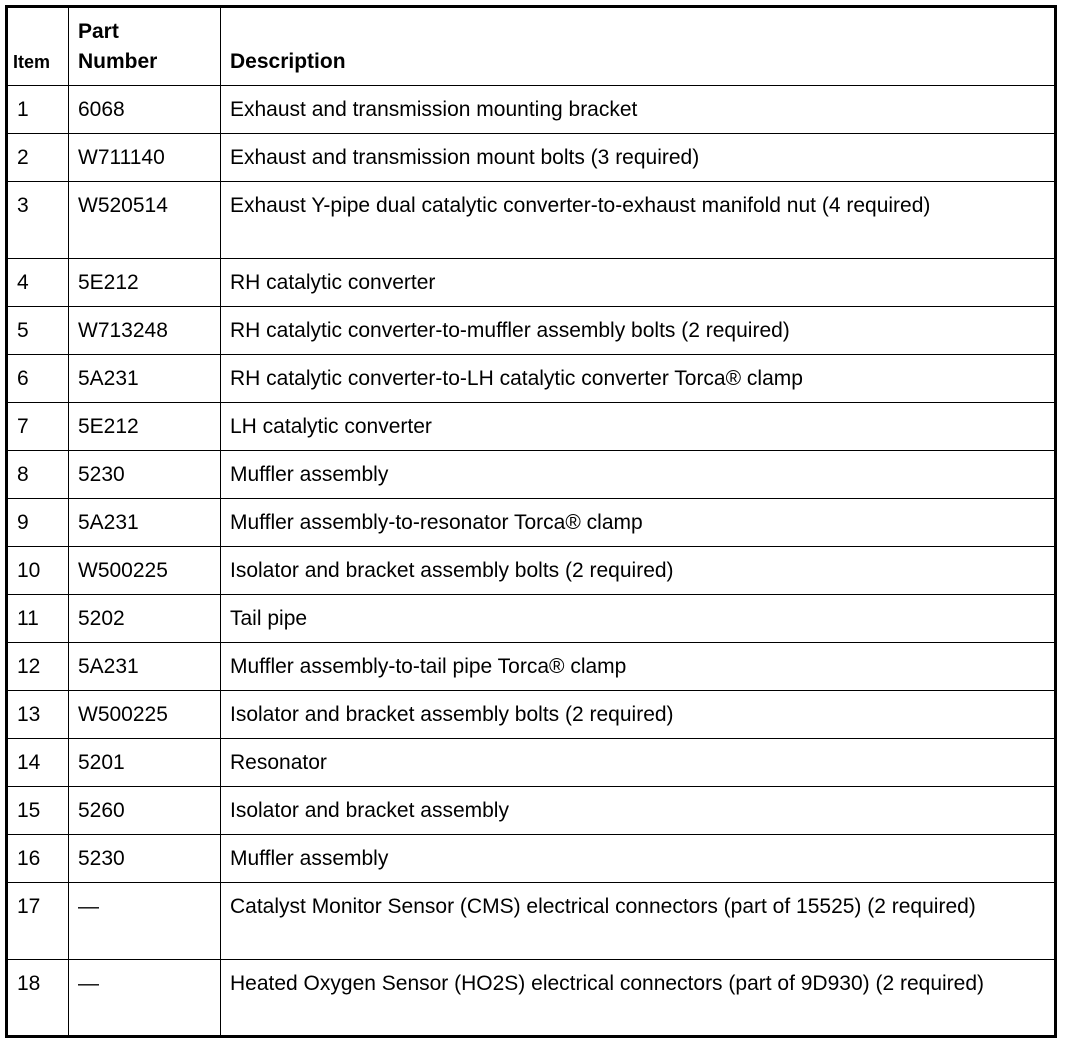 This screenshot has height=1044, width=1072. I want to click on item-cell: 8, so click(37, 474).